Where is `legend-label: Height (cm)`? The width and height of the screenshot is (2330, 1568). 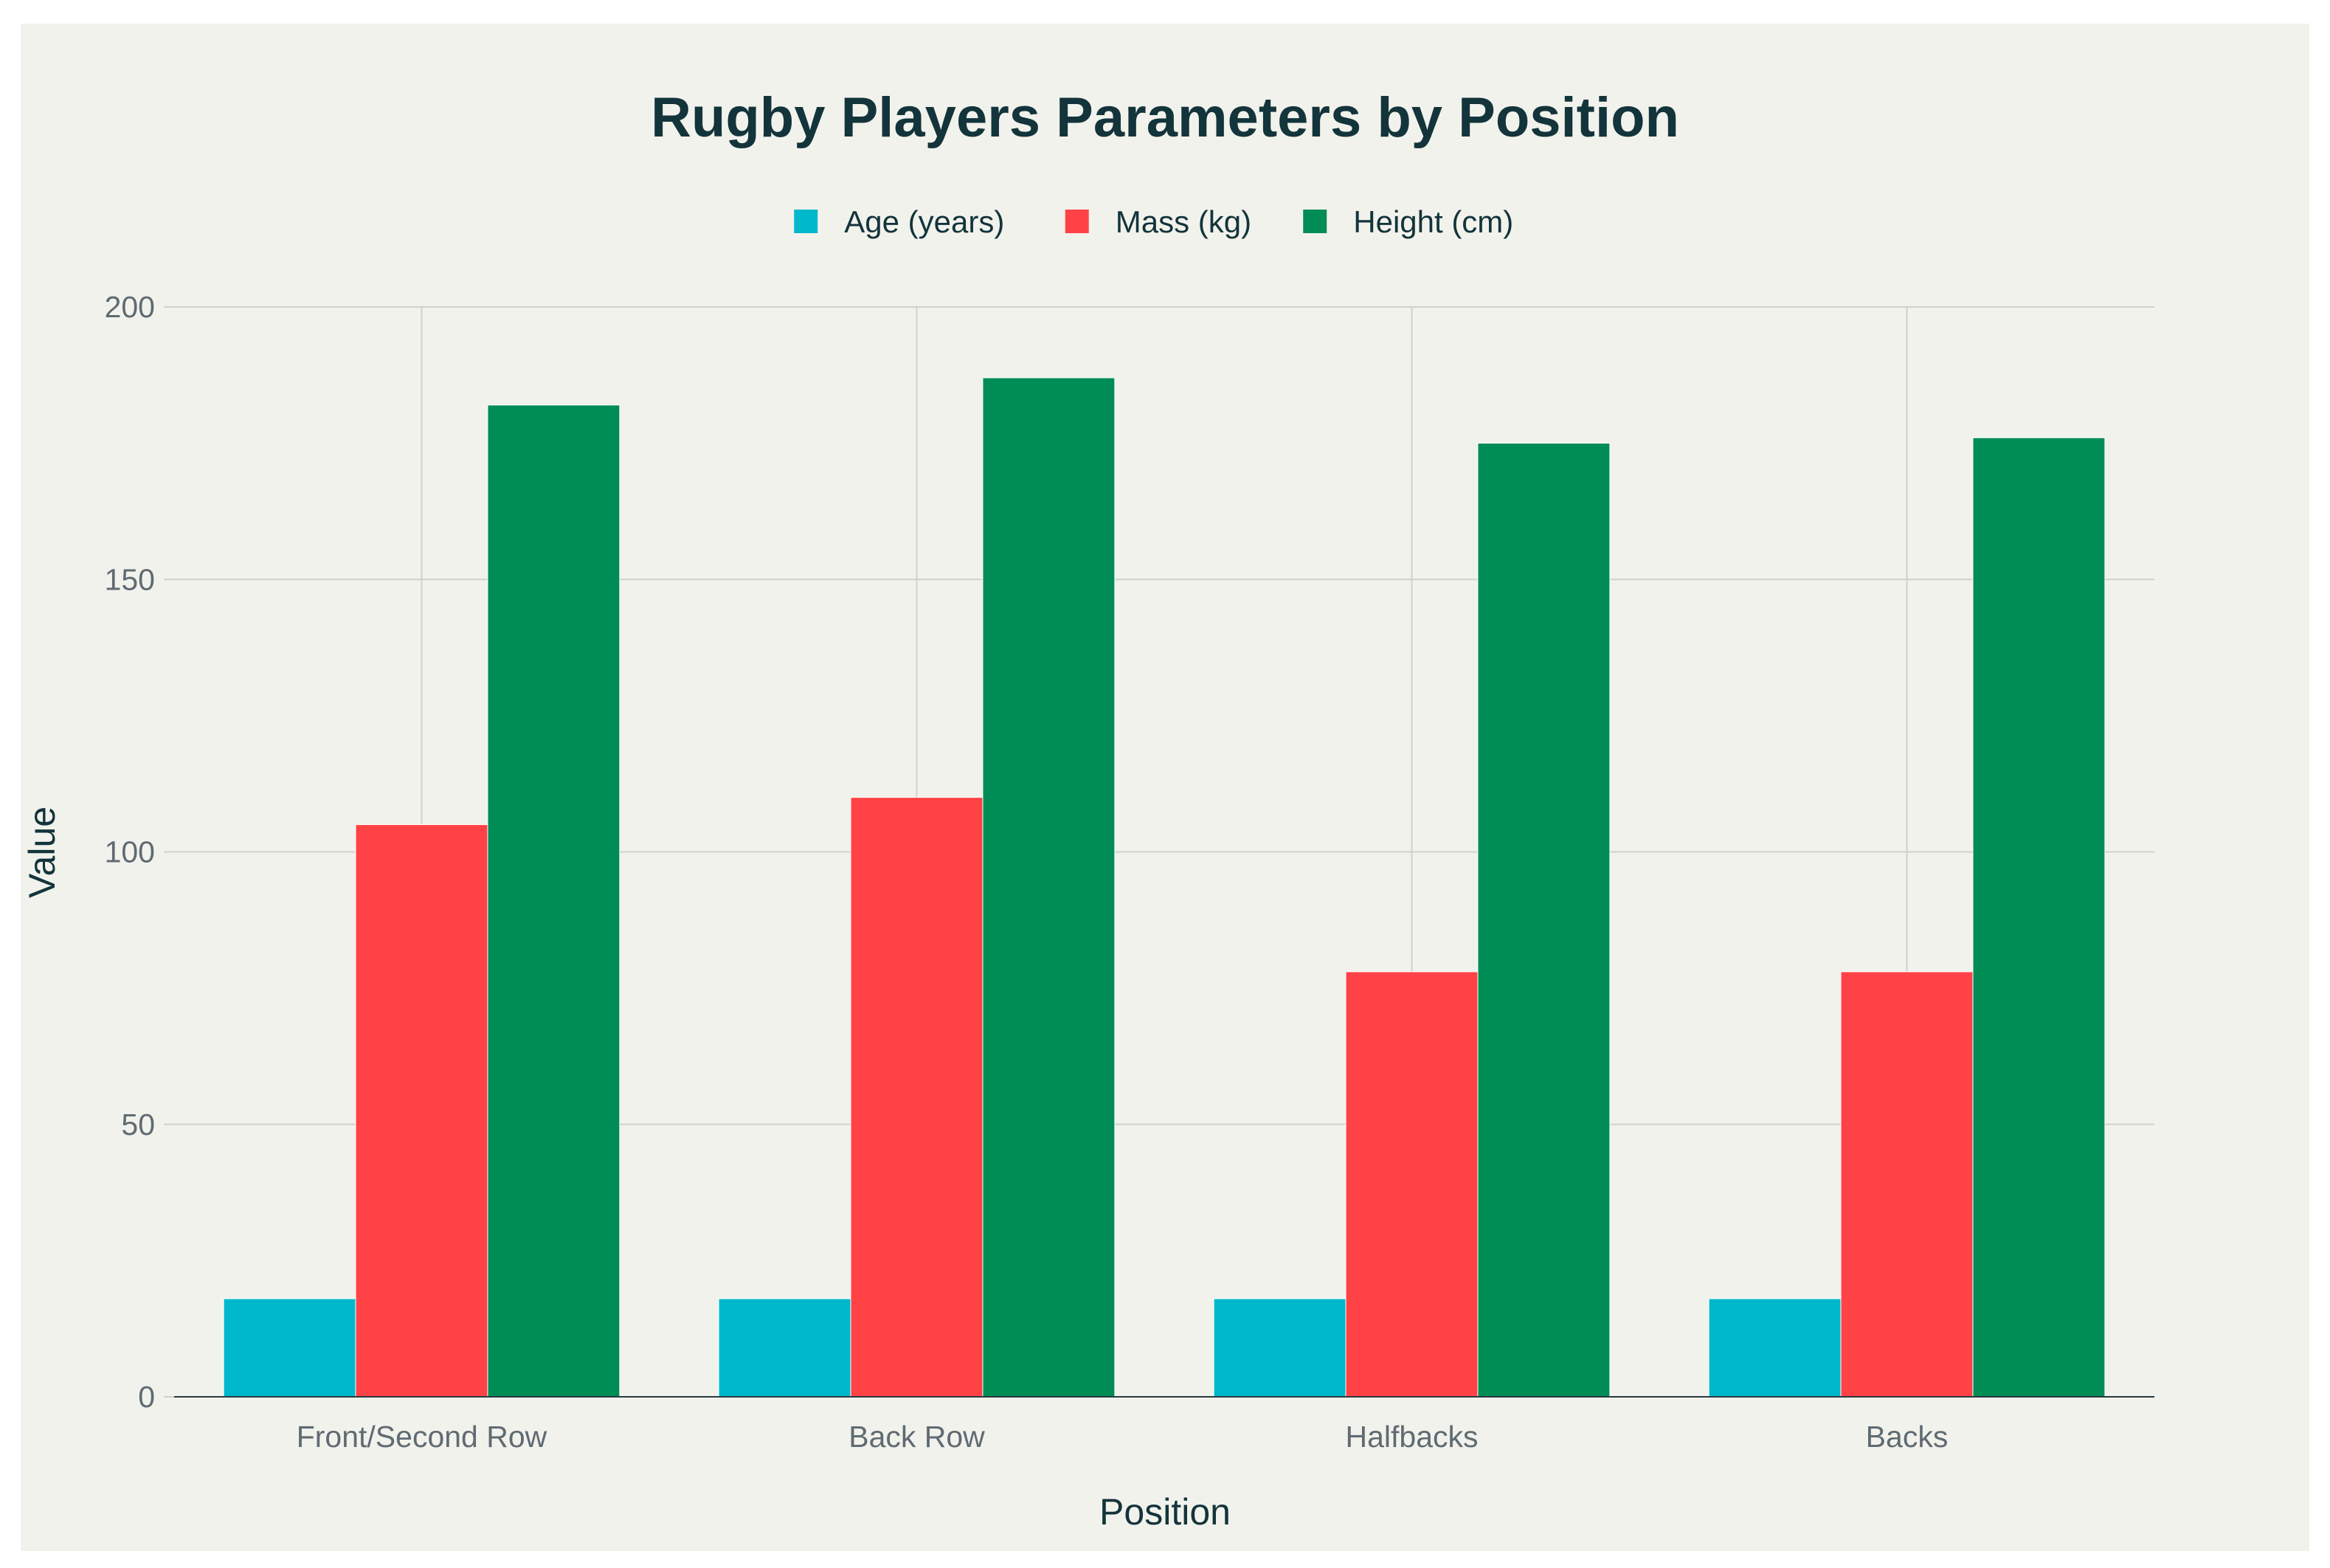 legend-label: Height (cm) is located at coordinates (1433, 221).